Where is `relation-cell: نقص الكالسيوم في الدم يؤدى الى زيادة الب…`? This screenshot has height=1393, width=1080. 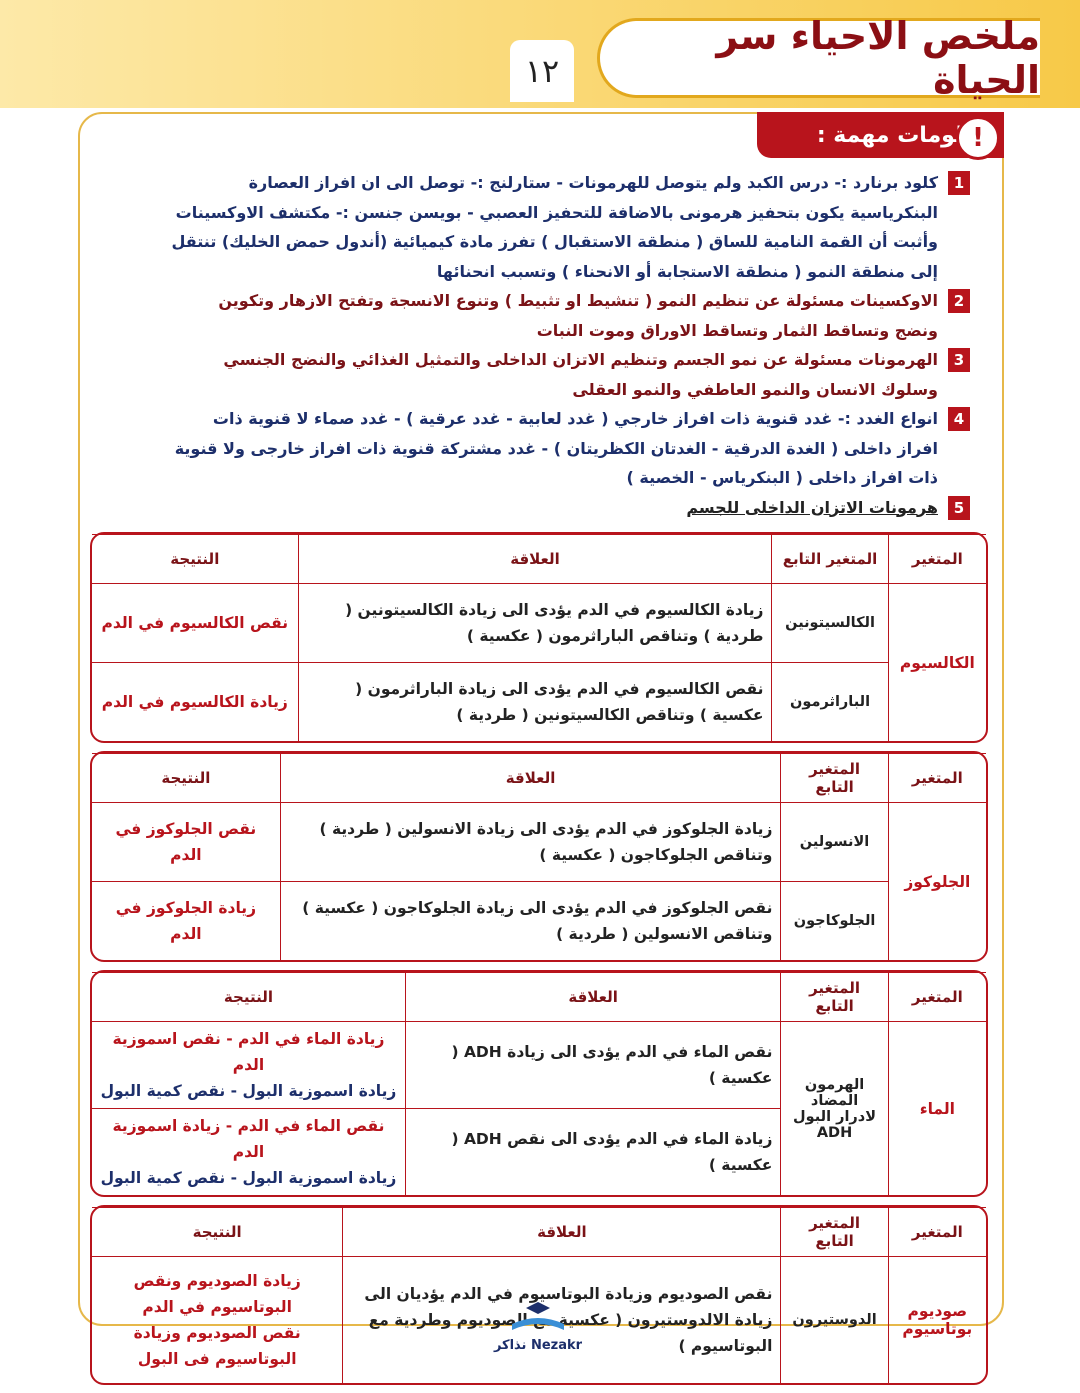 relation-cell: نقص الكالسيوم في الدم يؤدى الى زيادة الب… is located at coordinates (534, 701).